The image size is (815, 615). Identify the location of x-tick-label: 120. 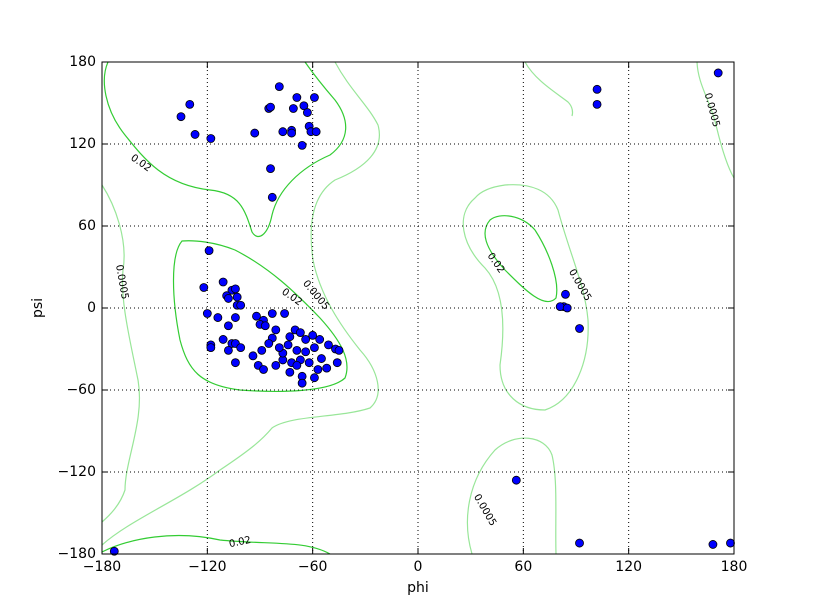
(628, 567).